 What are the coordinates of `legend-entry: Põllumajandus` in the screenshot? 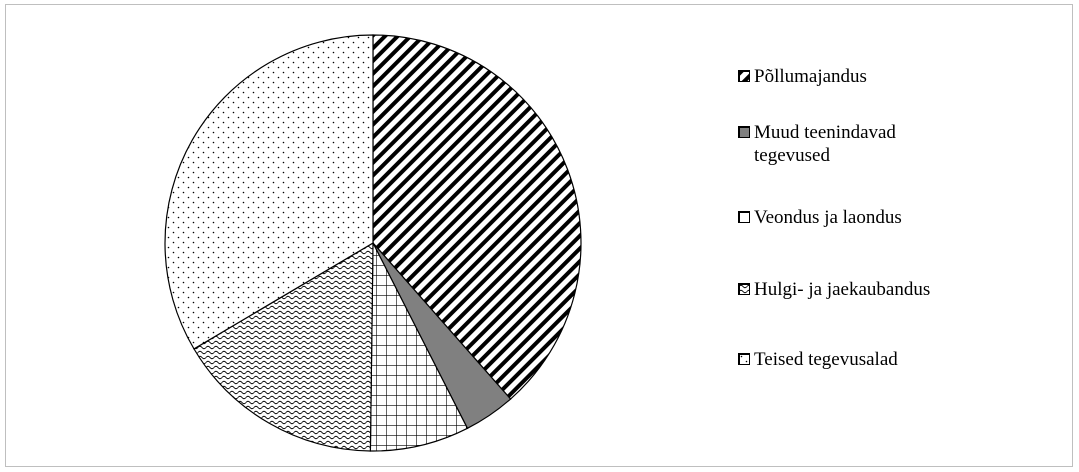 It's located at (846, 76).